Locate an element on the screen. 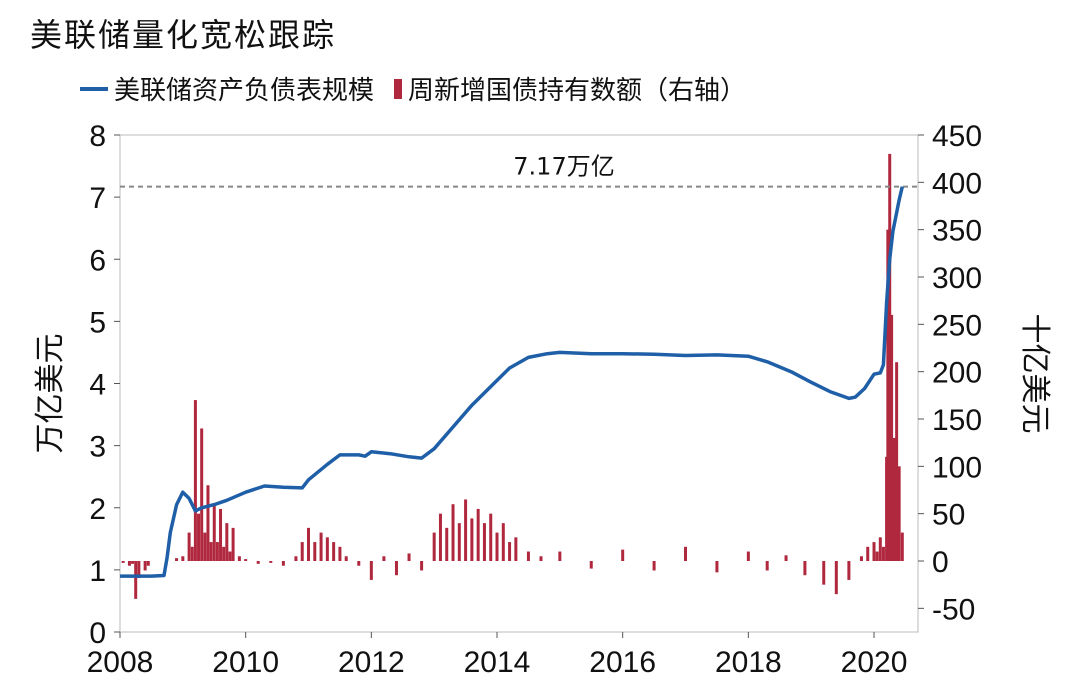 Image resolution: width=1080 pixels, height=692 pixels. x-tick-label: 2008 is located at coordinates (120, 662).